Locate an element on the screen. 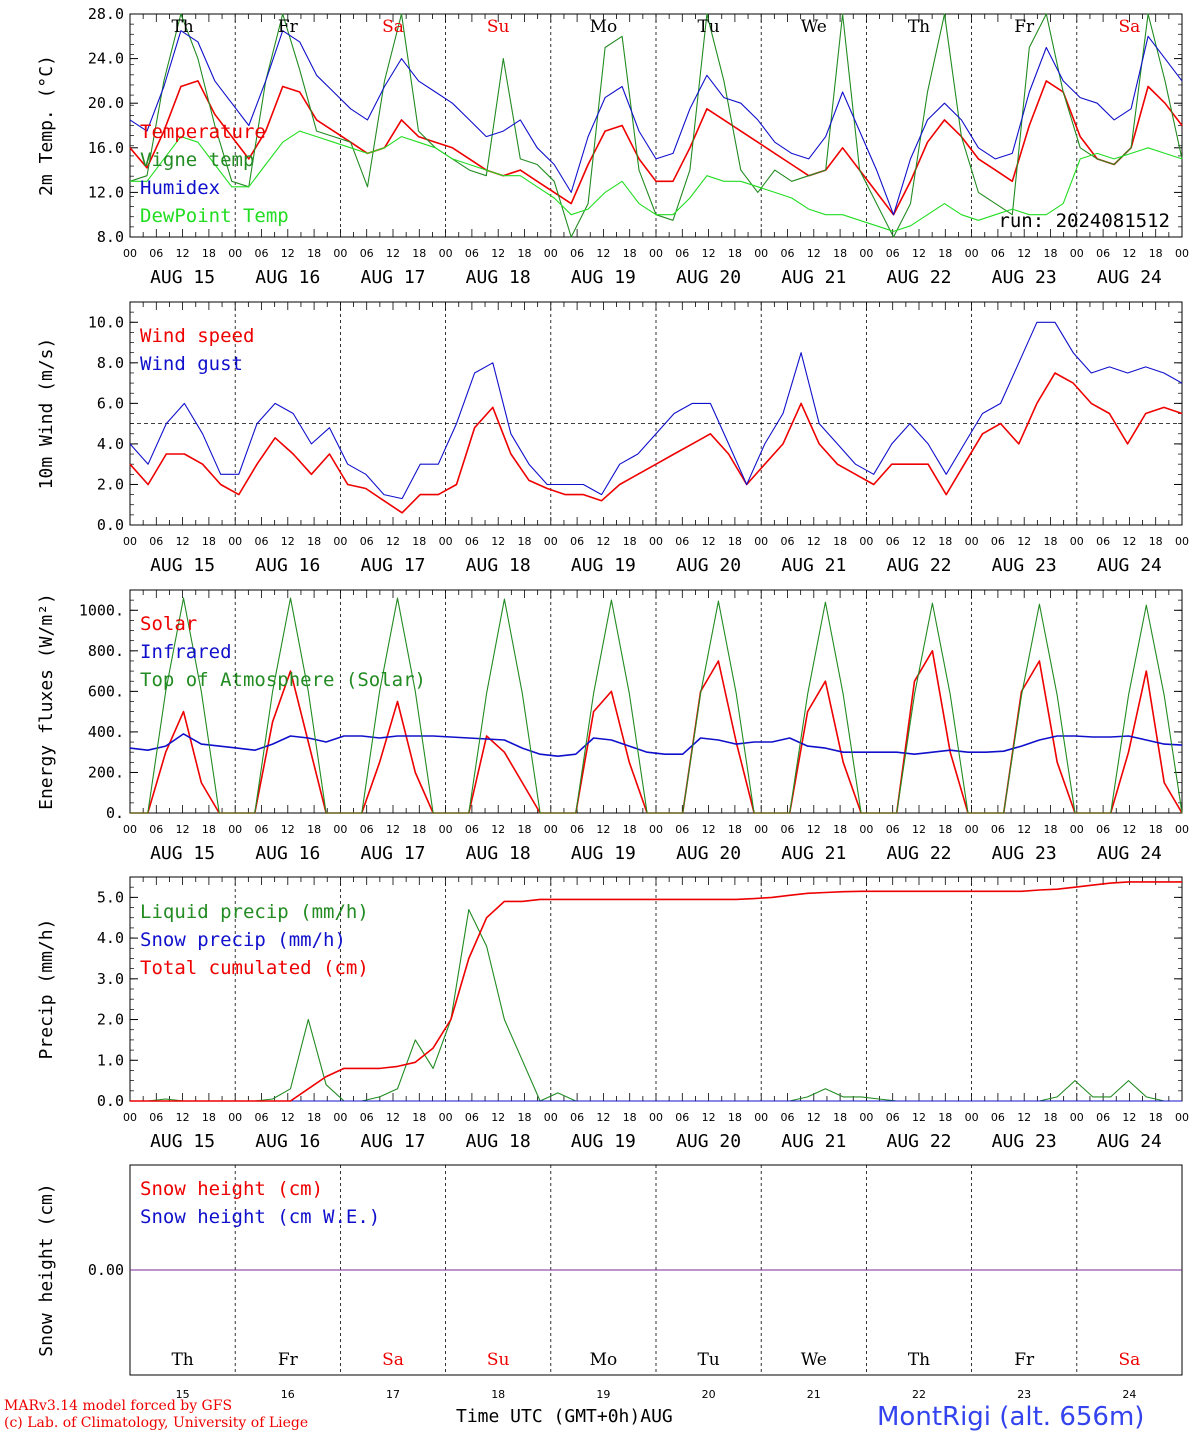  legend-entry: Wind gust is located at coordinates (191, 364).